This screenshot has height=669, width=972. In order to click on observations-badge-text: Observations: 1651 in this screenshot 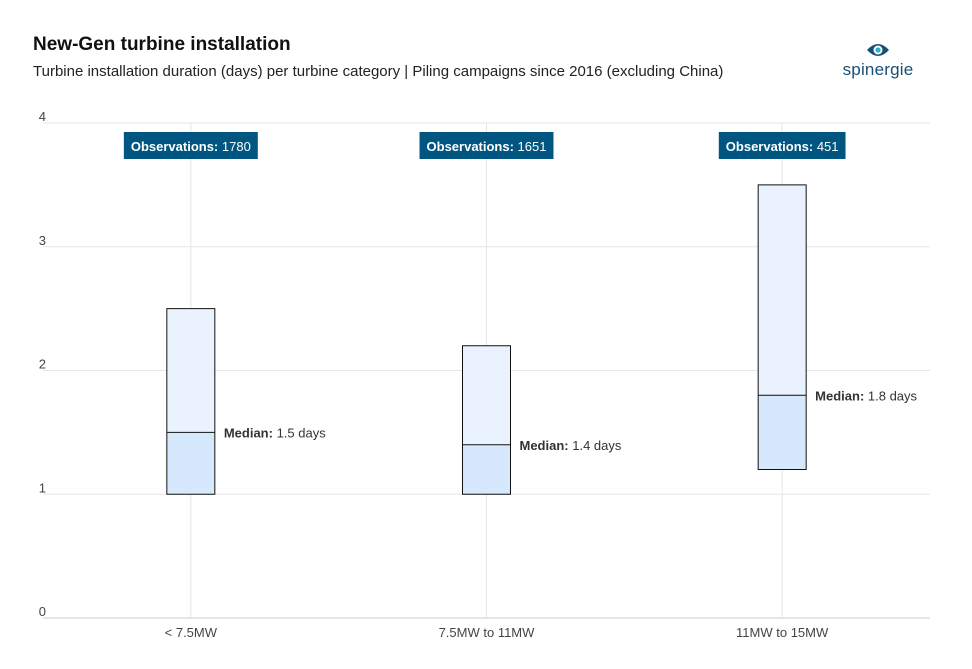, I will do `click(487, 146)`.